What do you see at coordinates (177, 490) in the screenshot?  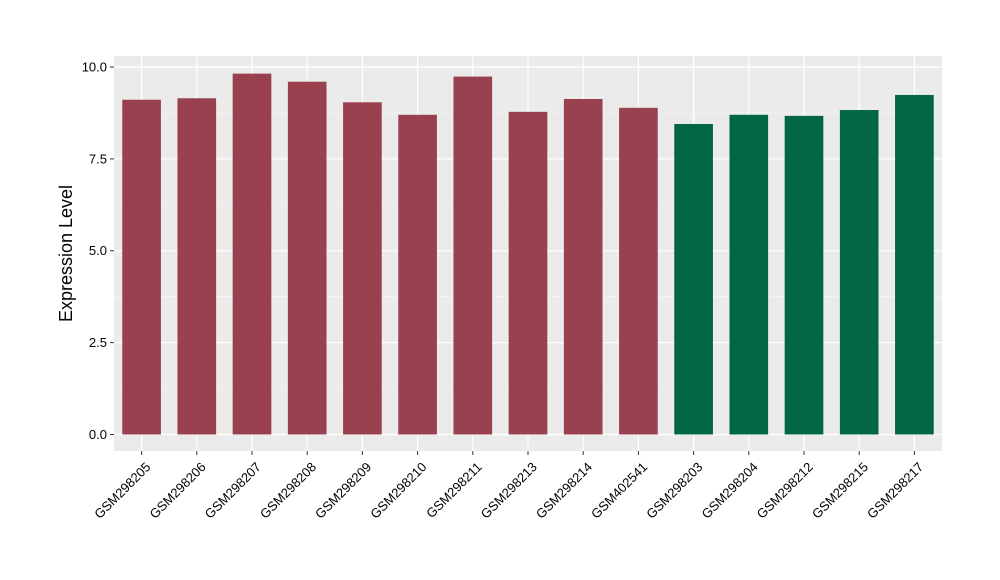 I see `x-tick-label: GSM298206` at bounding box center [177, 490].